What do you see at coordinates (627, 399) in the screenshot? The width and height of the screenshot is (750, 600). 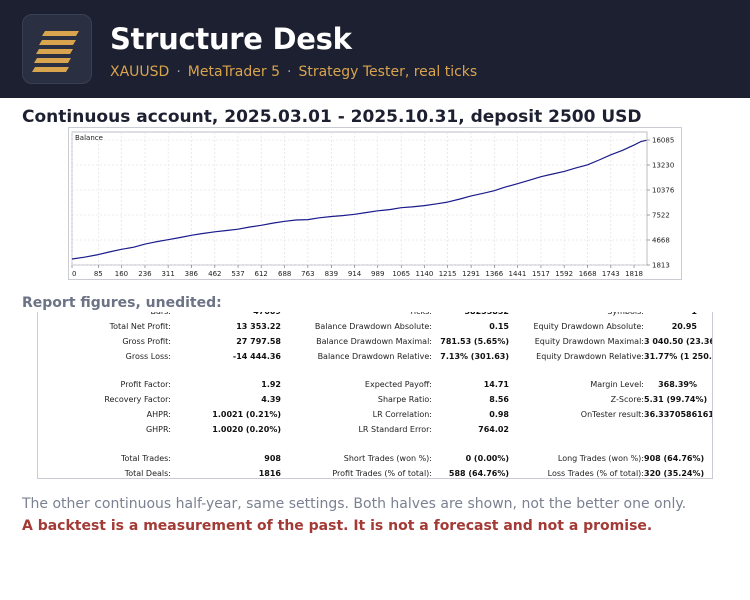 I see `report-label: Z-Score:` at bounding box center [627, 399].